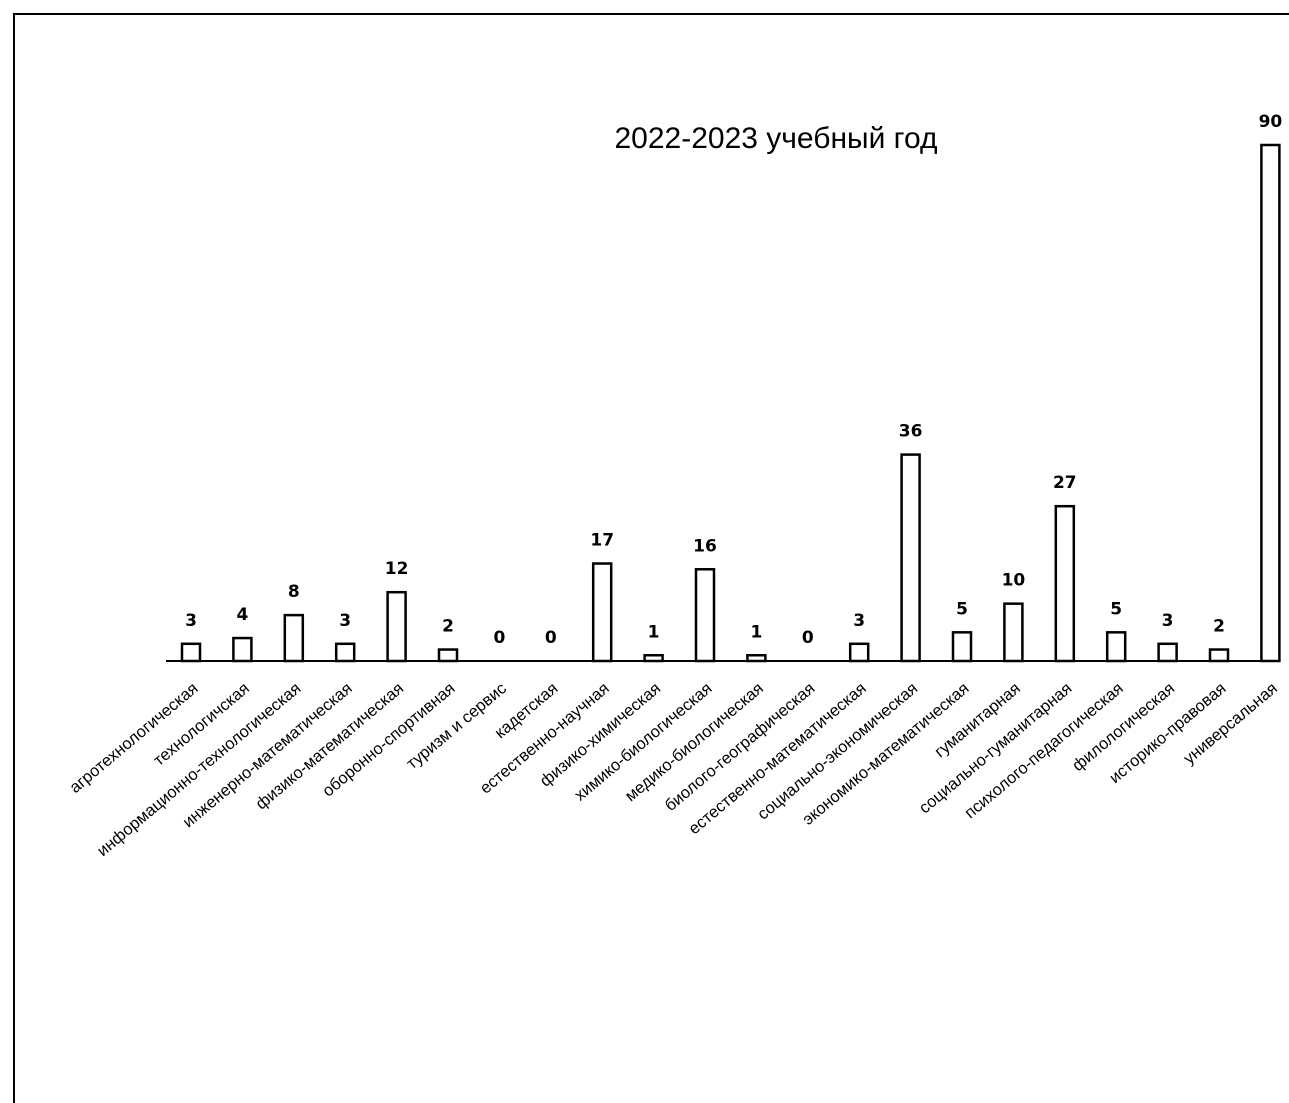 The width and height of the screenshot is (1289, 1103). What do you see at coordinates (911, 432) in the screenshot?
I see `data-label: 36` at bounding box center [911, 432].